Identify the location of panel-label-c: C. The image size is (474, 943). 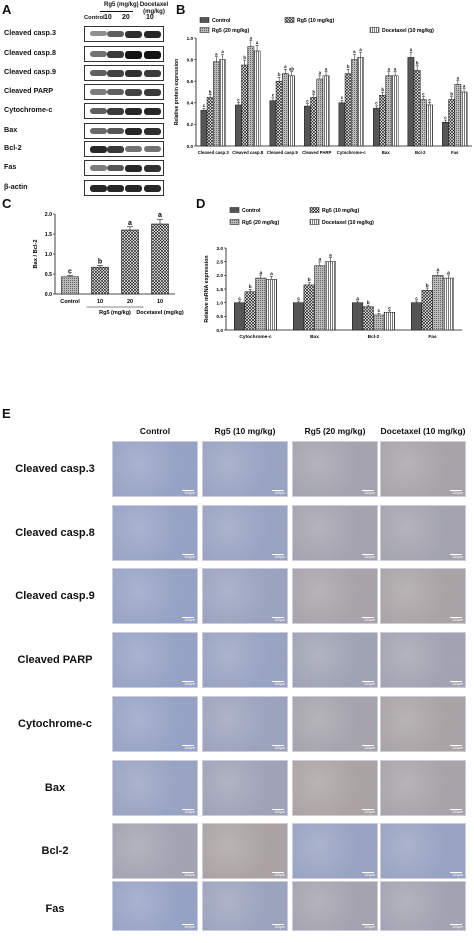
(7, 203).